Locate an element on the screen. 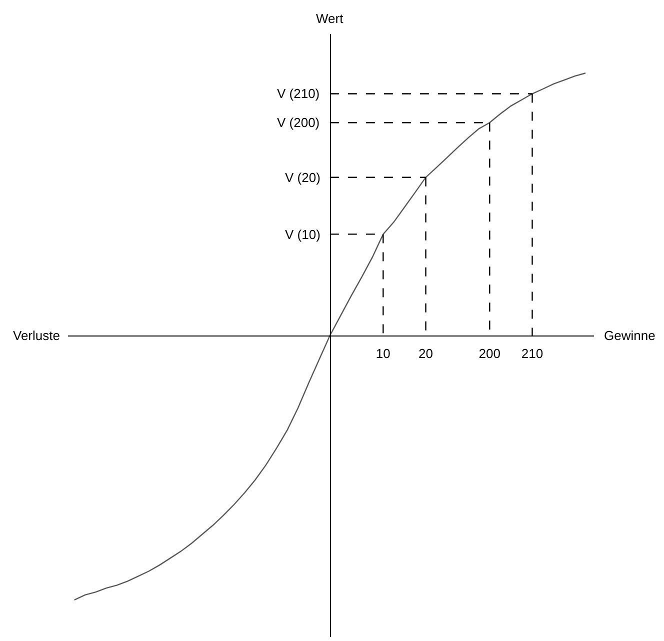 Image resolution: width=664 pixels, height=641 pixels. x-axis-title: Gewinne is located at coordinates (630, 335).